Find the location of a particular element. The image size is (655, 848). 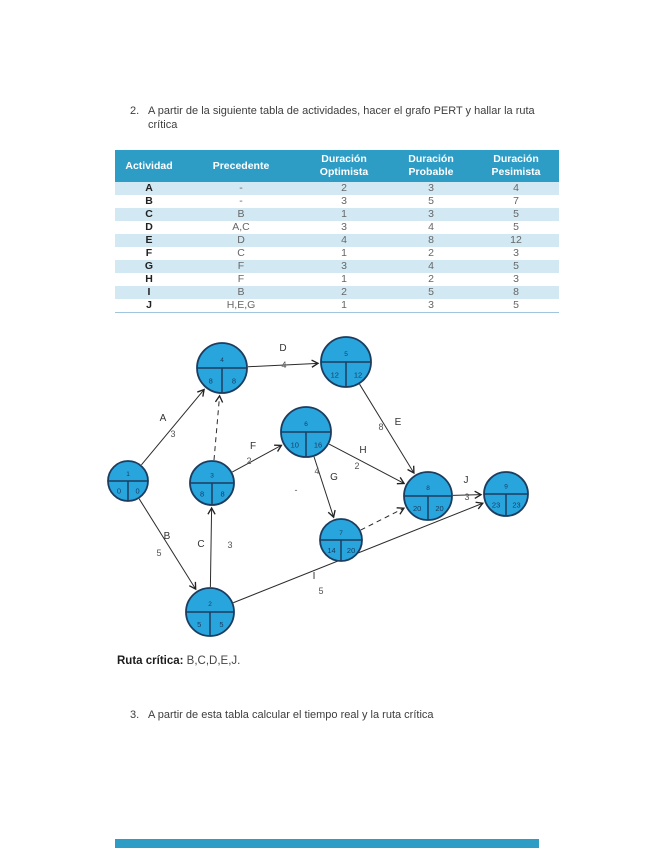

node-early-time: 0 is located at coordinates (119, 490).